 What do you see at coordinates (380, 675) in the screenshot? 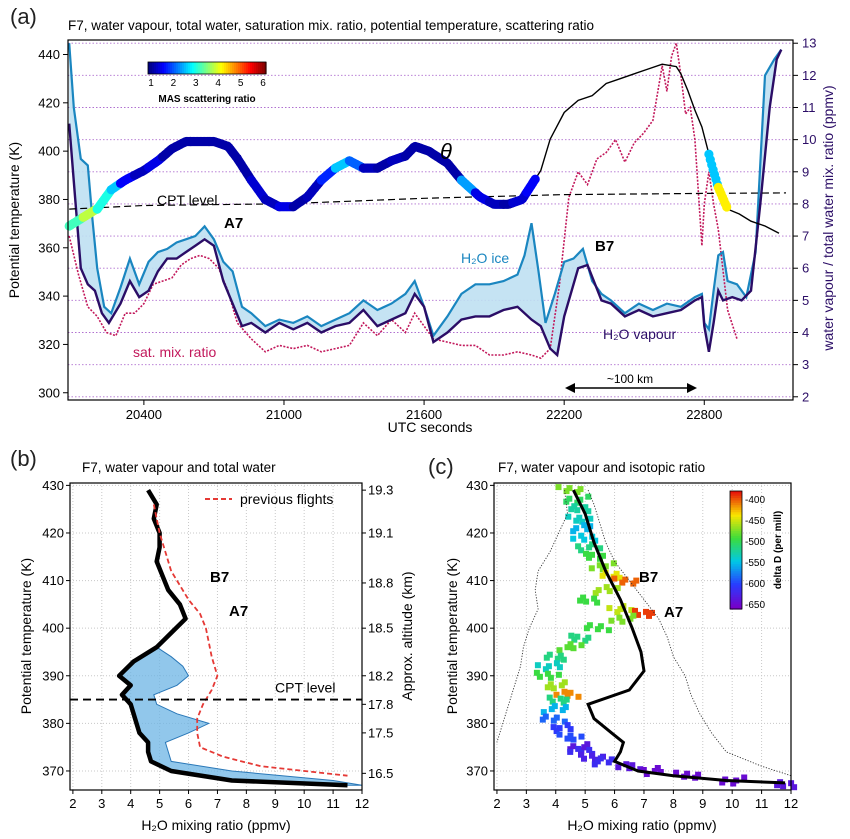
I see `ytick-right-label: 18.2` at bounding box center [380, 675].